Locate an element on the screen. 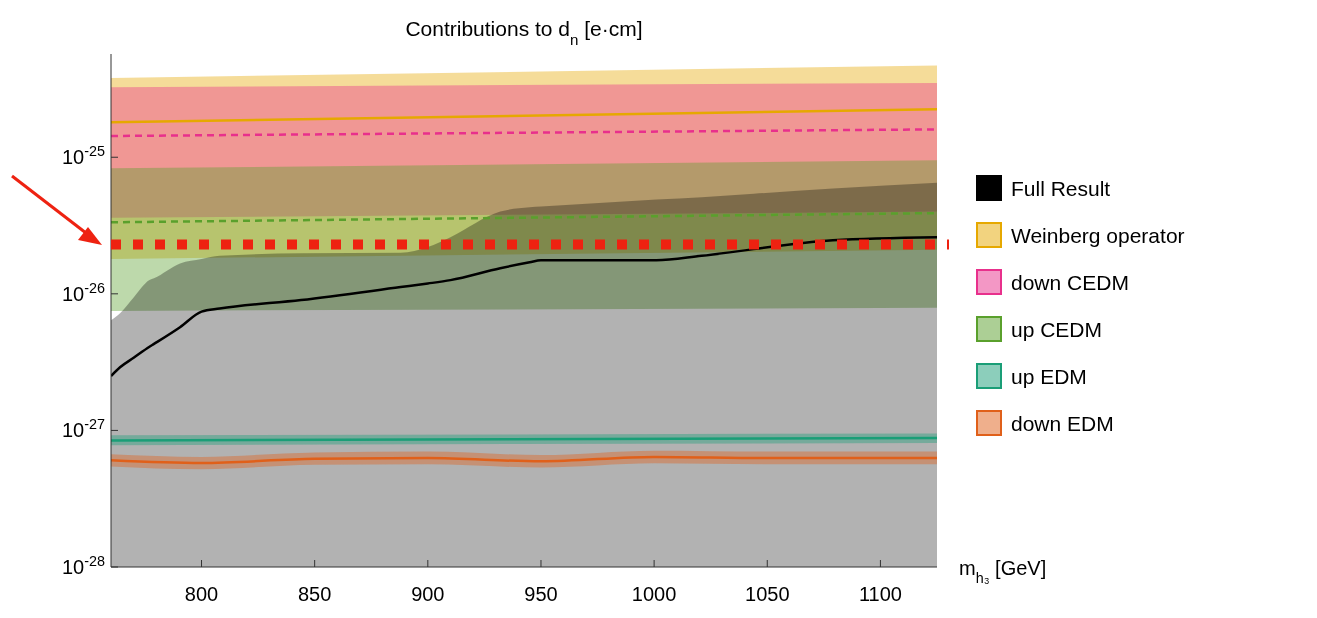 The height and width of the screenshot is (618, 1317). x-axis-title: m$_{h₃}$ [GeV] is located at coordinates (1003, 571).